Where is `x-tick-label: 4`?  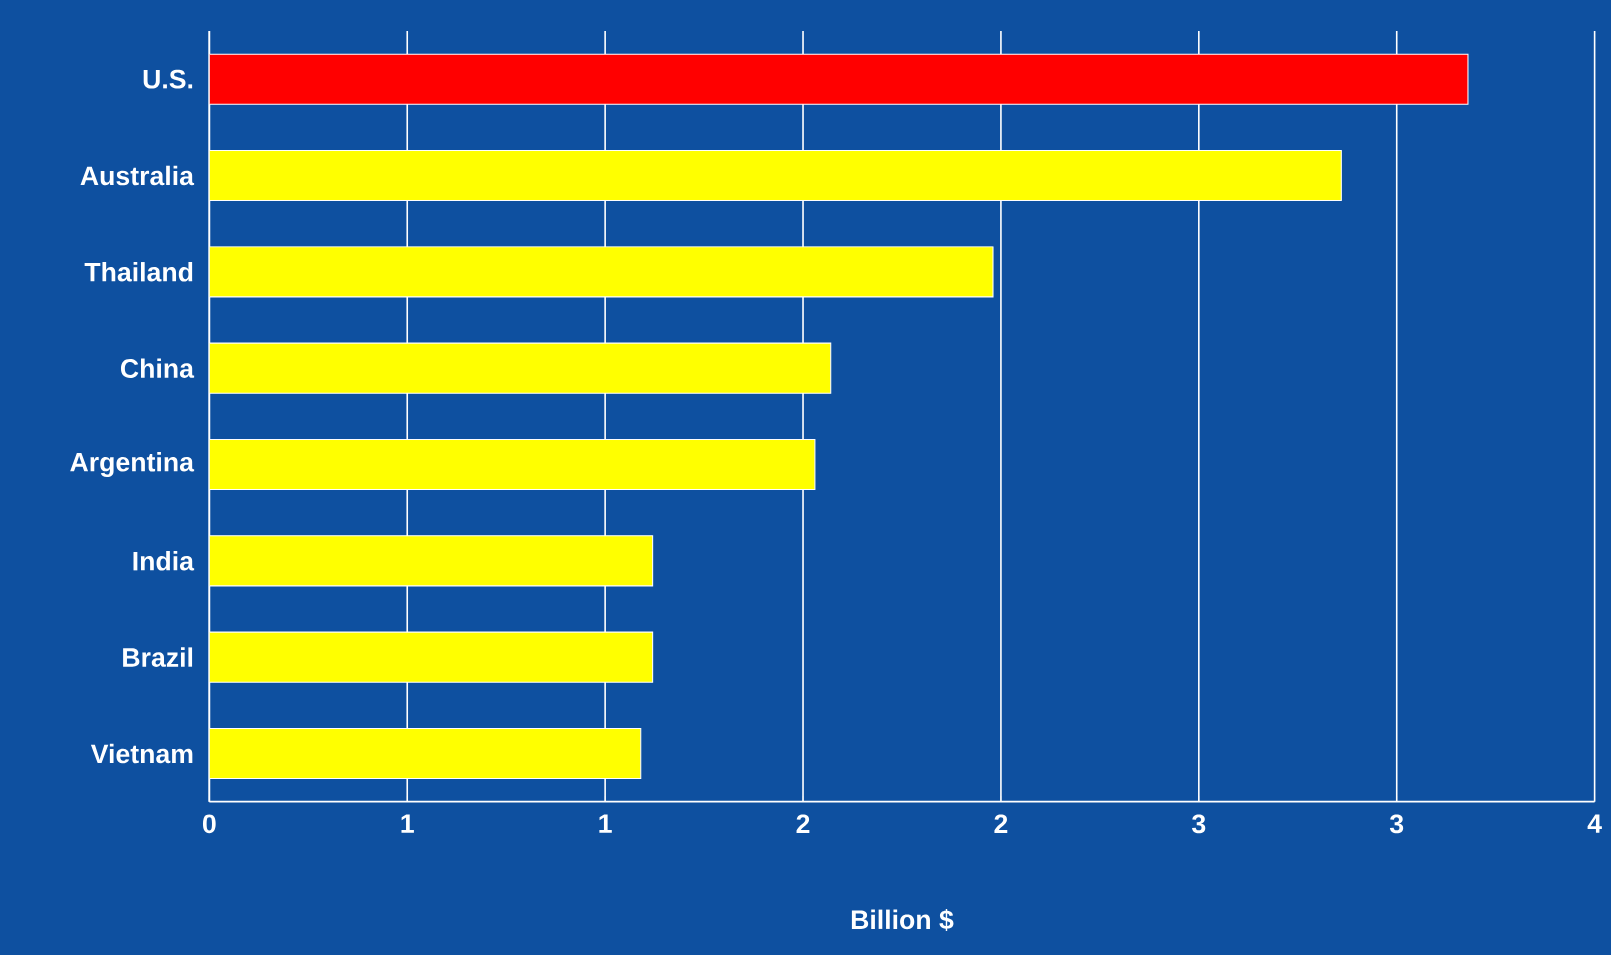 x-tick-label: 4 is located at coordinates (1594, 823).